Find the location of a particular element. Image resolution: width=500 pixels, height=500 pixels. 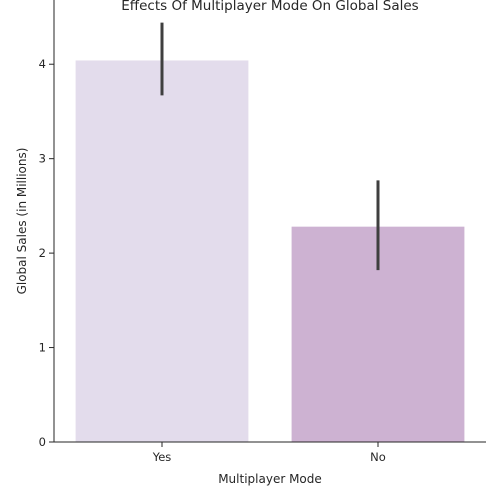

y-tick-label: 1 is located at coordinates (42, 348).